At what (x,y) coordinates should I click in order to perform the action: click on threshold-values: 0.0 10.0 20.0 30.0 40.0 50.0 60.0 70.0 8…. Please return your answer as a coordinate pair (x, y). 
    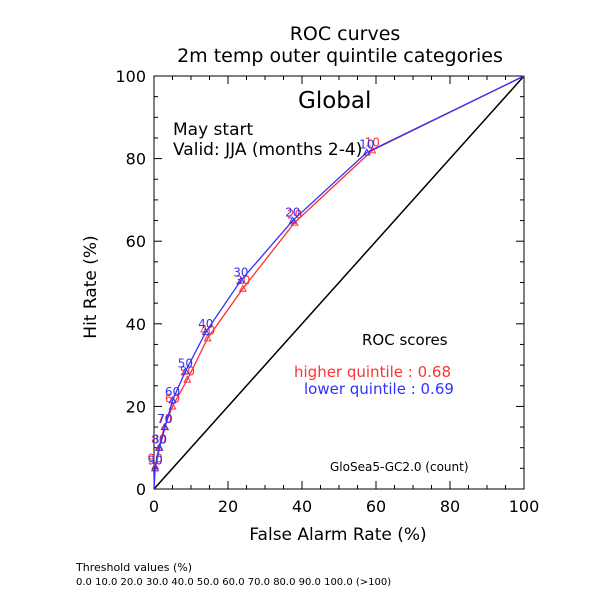
    Looking at the image, I should click on (234, 582).